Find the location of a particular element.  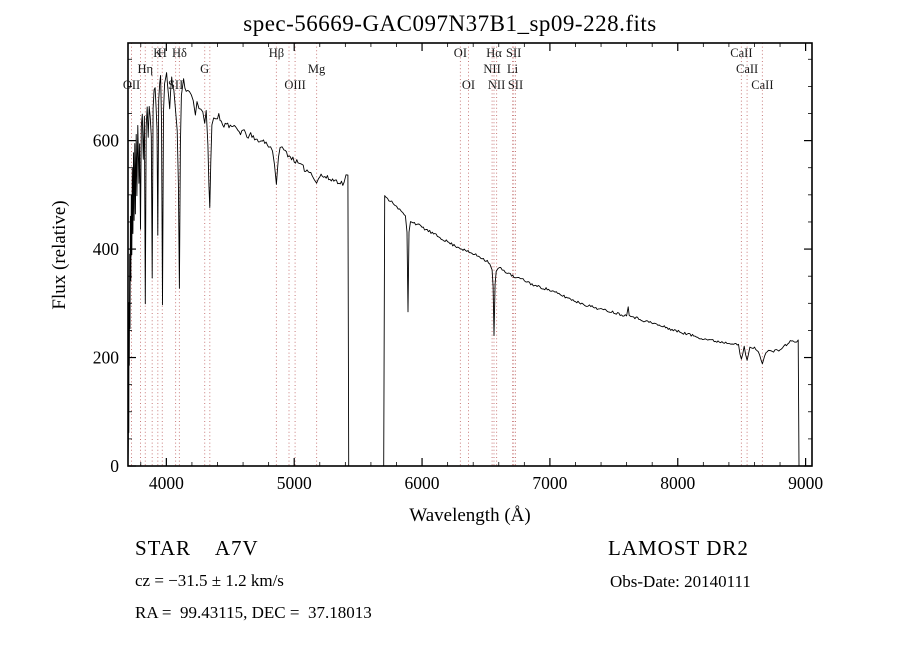

line-label: Hβ is located at coordinates (276, 53).